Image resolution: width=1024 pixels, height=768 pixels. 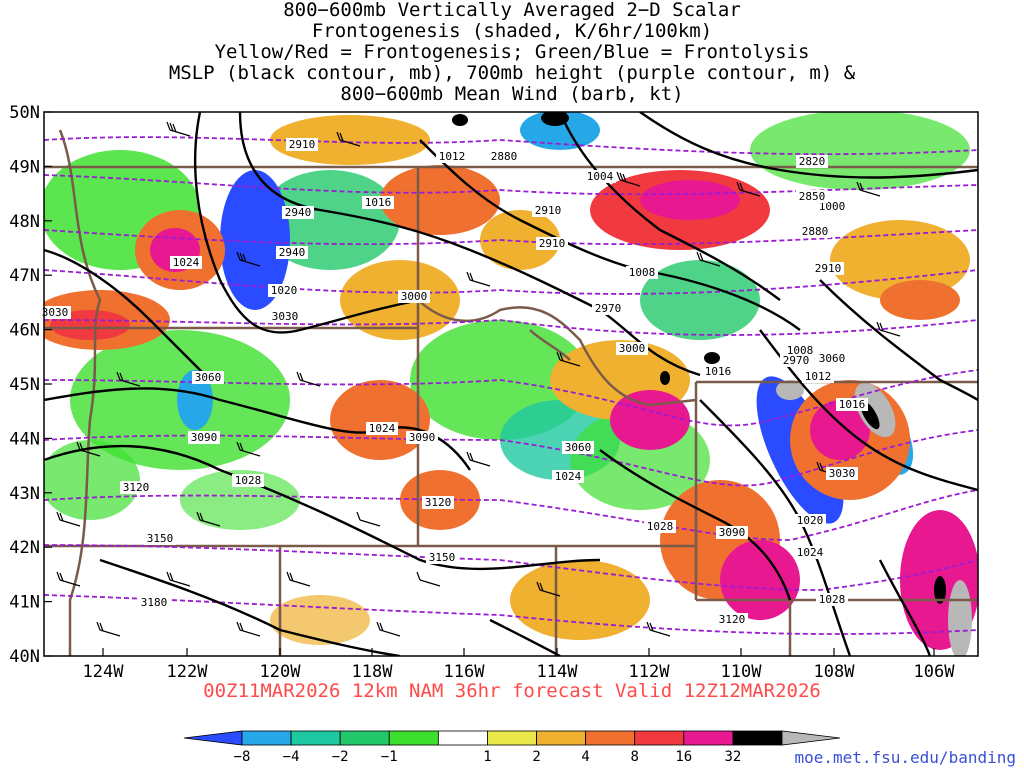 I want to click on height-contour-label: 2820, so click(x=812, y=161).